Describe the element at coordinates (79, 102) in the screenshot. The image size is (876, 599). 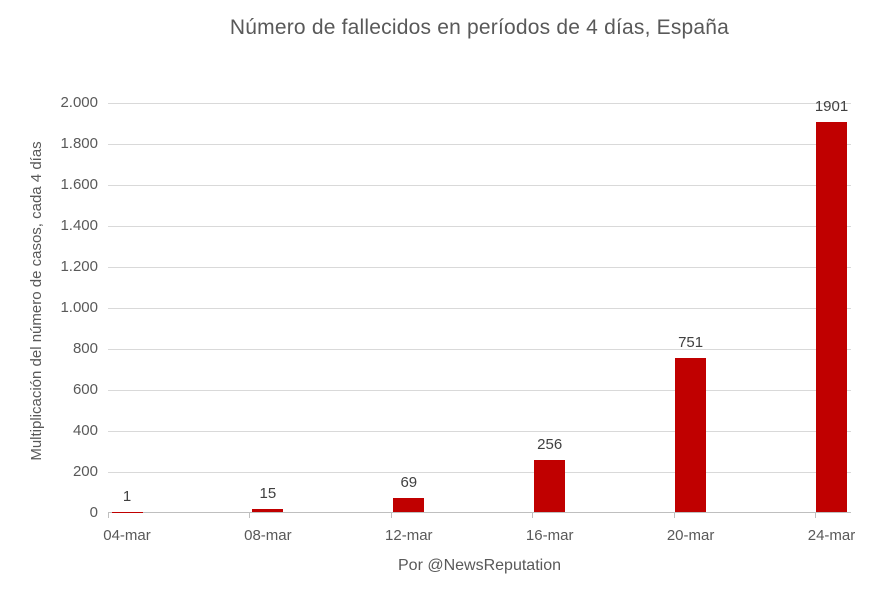
I see `y-tick-label: 2.000` at that location.